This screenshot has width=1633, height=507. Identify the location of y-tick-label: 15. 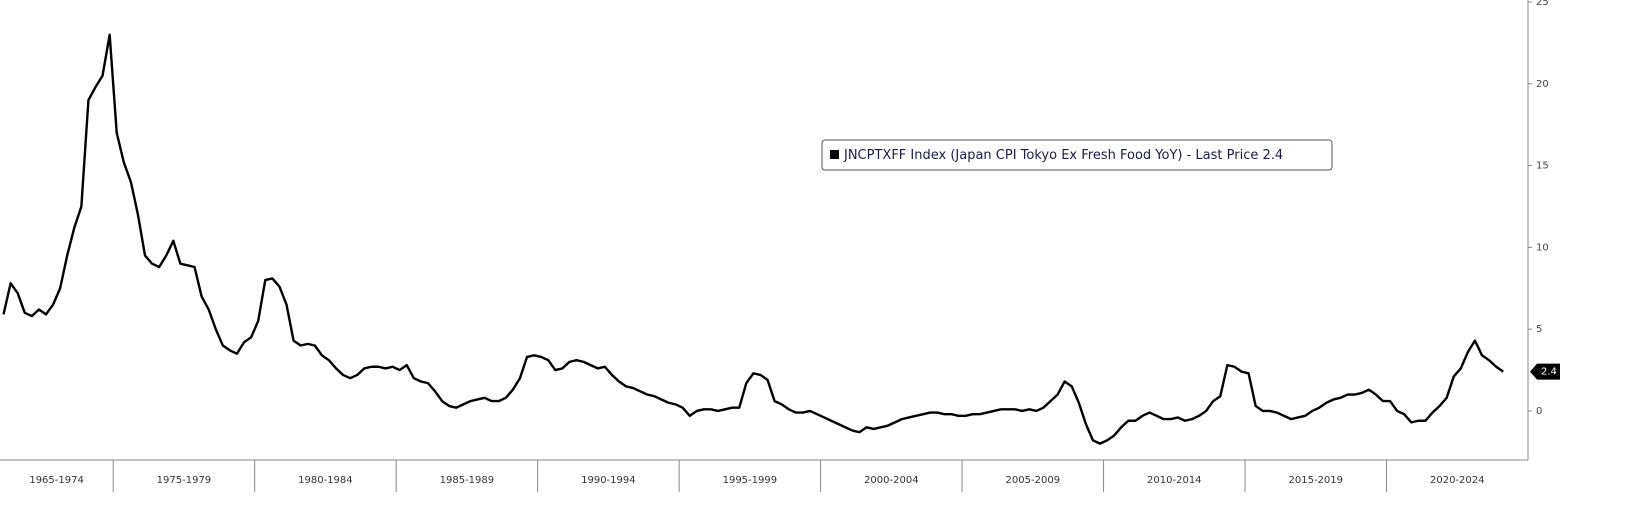
(1542, 166).